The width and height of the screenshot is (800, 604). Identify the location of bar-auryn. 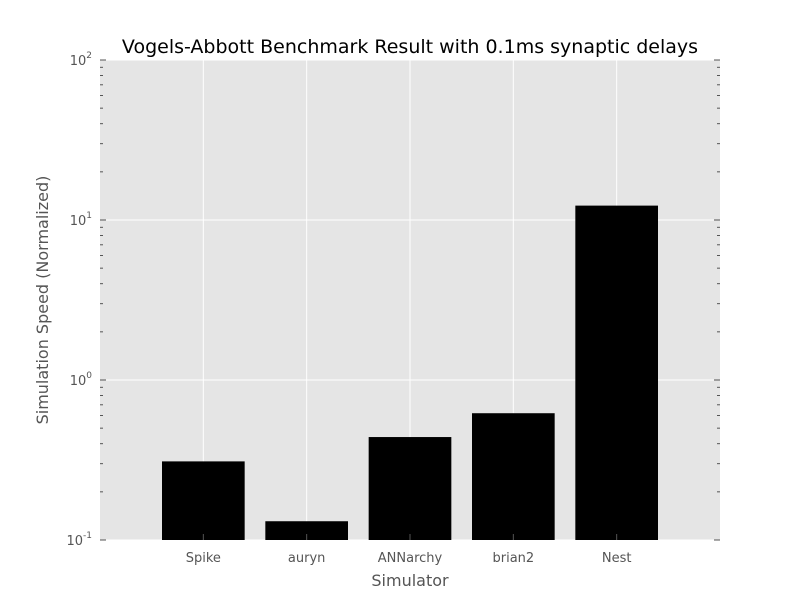
(306, 530).